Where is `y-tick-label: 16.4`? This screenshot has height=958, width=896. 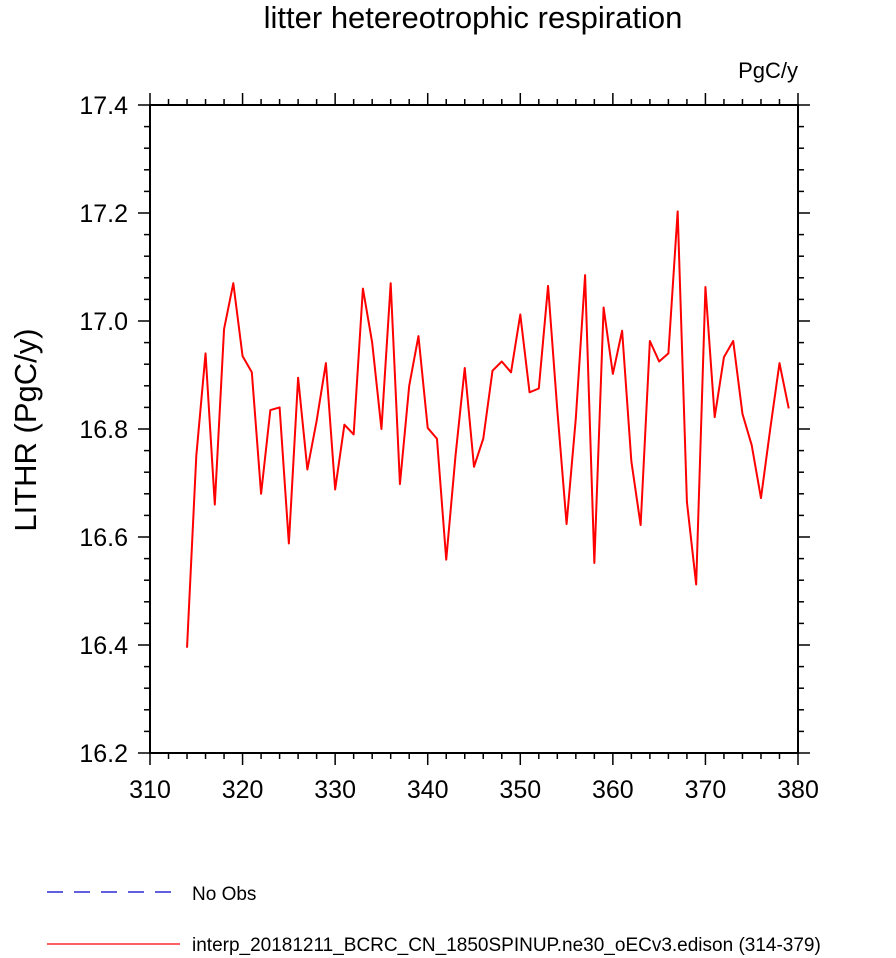 y-tick-label: 16.4 is located at coordinates (103, 646).